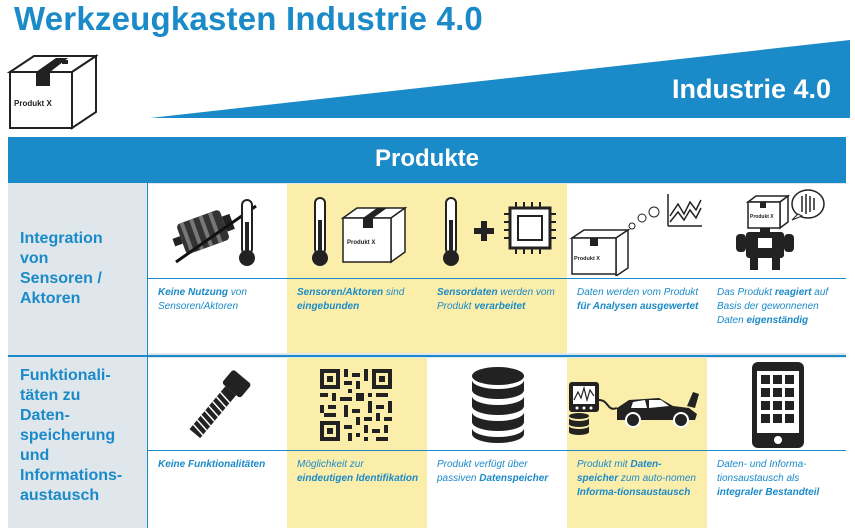 The height and width of the screenshot is (528, 855). I want to click on cell-text-r1c1: Keine Nutzung von Sensoren/Aktoren, so click(217, 316).